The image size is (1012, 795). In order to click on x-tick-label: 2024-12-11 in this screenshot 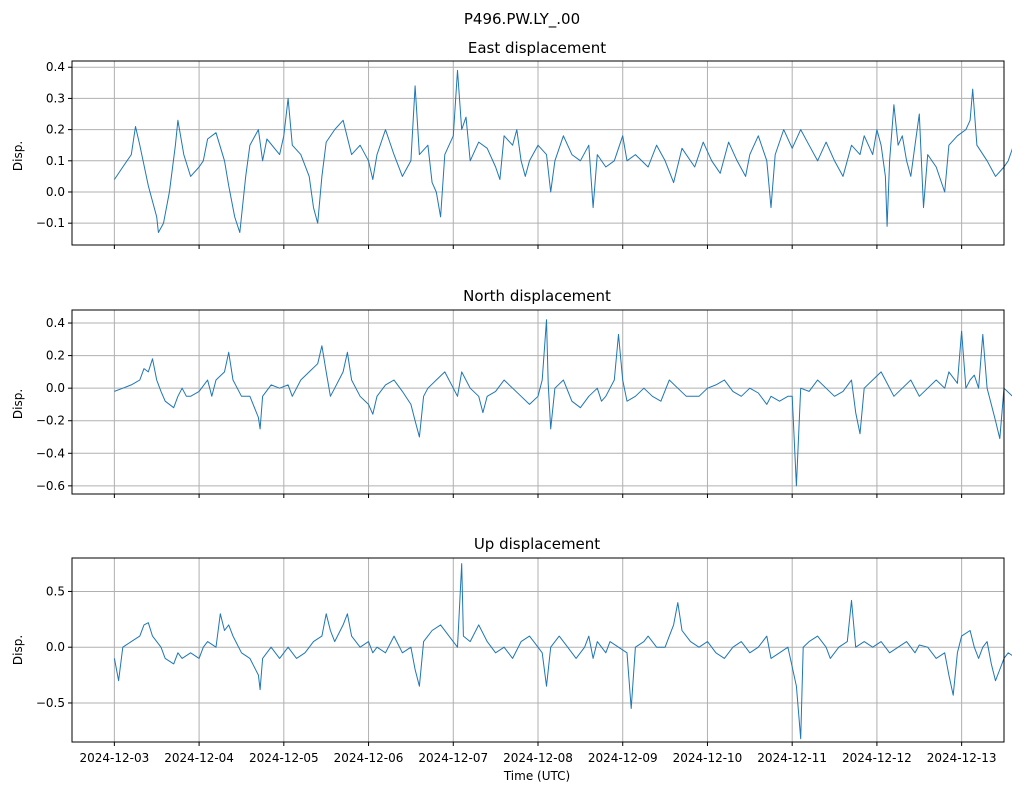, I will do `click(792, 758)`.